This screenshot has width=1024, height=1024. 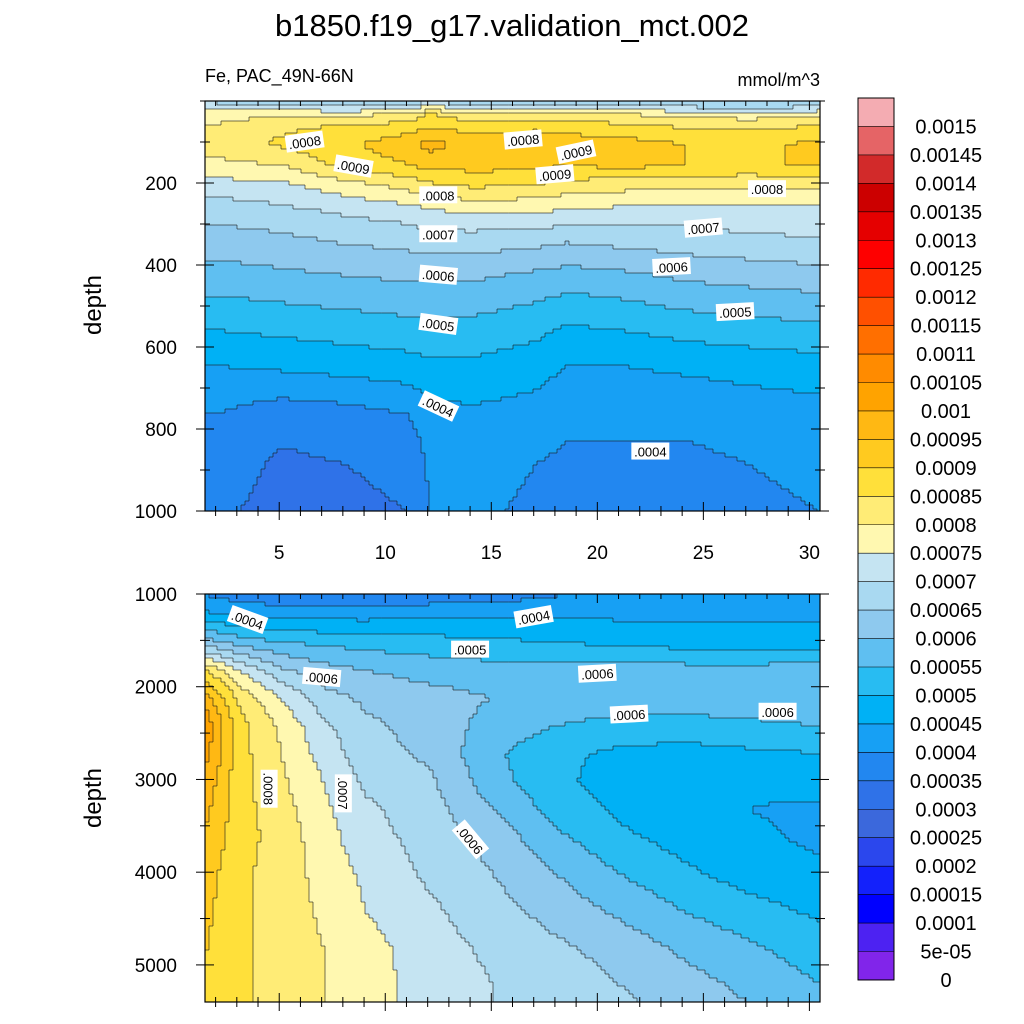 I want to click on upper-x-tick-label: 10, so click(x=385, y=553).